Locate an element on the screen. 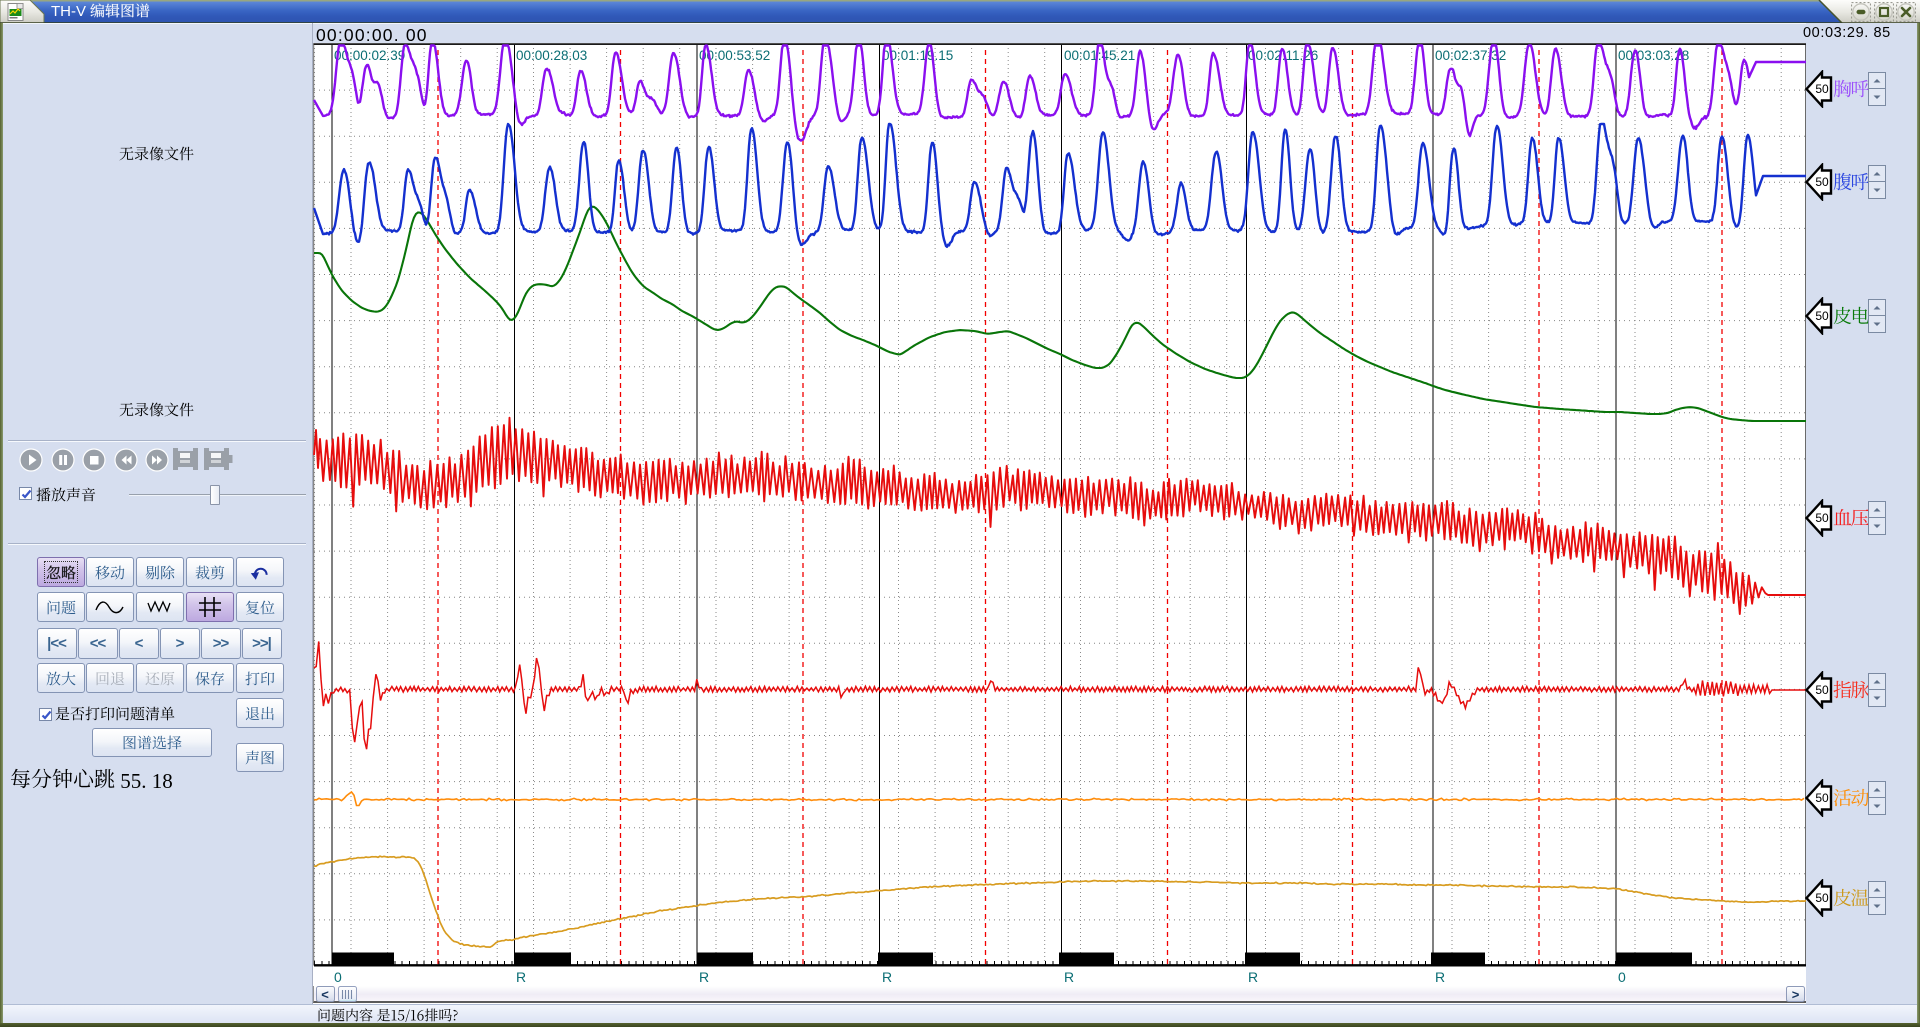  svg-text: 00:01:45.21 is located at coordinates (1099, 55).